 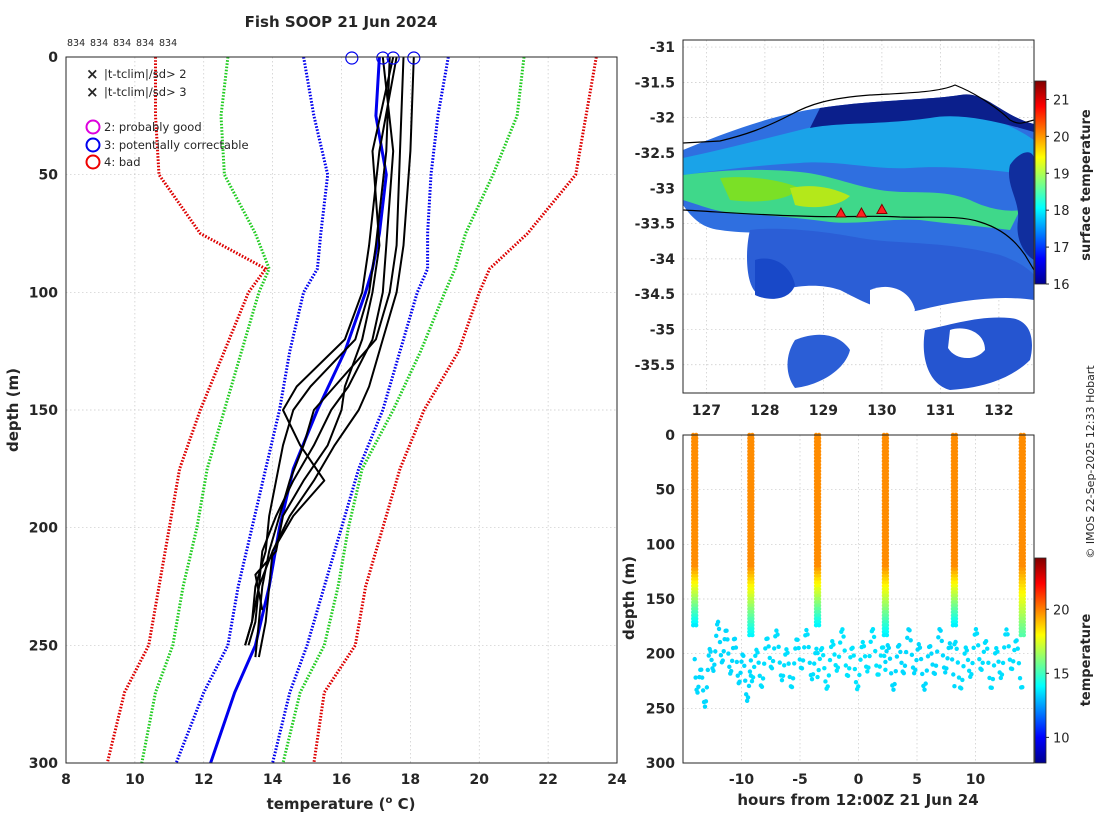 What do you see at coordinates (122, 162) in the screenshot?
I see `legend-label: 4: bad` at bounding box center [122, 162].